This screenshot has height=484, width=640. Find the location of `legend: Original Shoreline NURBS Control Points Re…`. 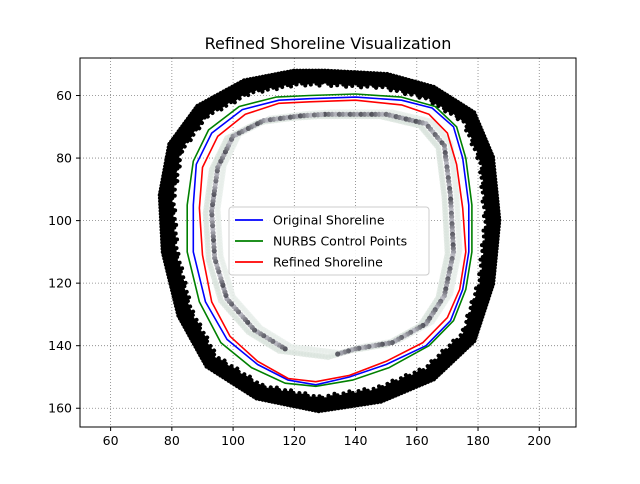

legend: Original Shoreline NURBS Control Points Re… is located at coordinates (329, 241).